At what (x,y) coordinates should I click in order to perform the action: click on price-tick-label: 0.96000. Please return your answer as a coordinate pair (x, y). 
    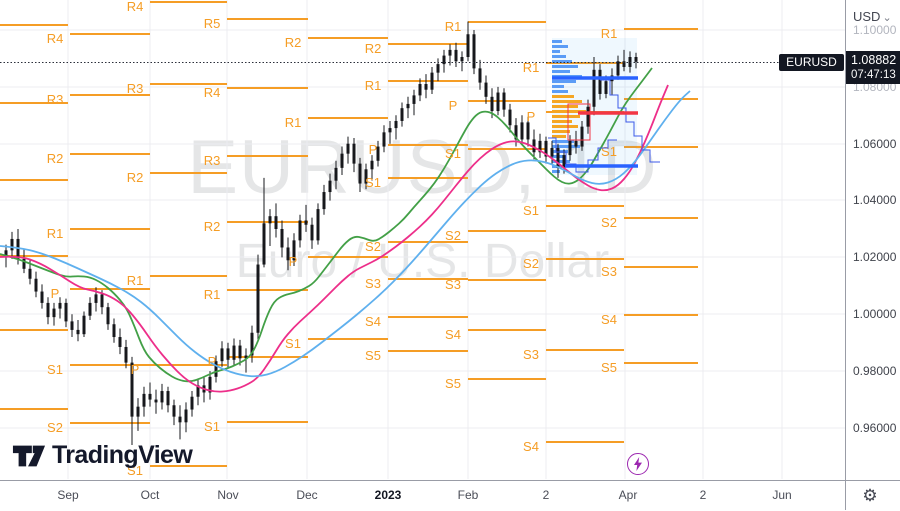
    Looking at the image, I should click on (875, 428).